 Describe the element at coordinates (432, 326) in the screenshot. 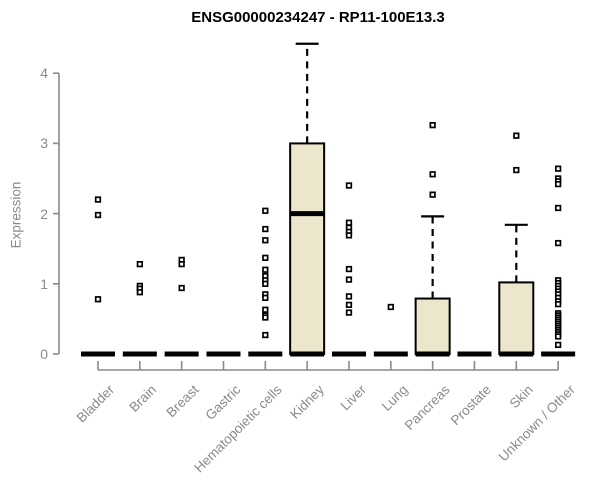

I see `box-pancreas` at that location.